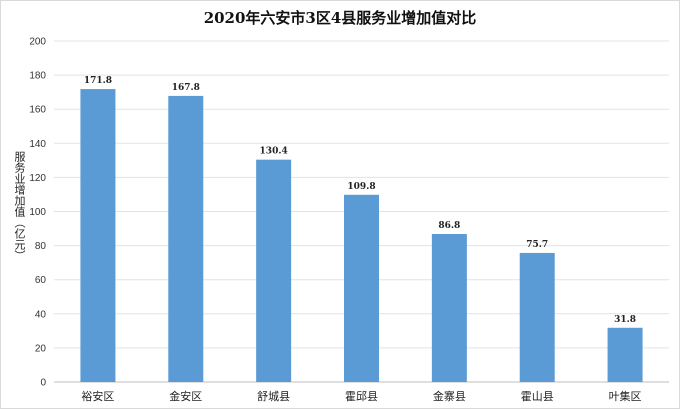 The height and width of the screenshot is (409, 680). What do you see at coordinates (361, 187) in the screenshot?
I see `data-label: 109.8` at bounding box center [361, 187].